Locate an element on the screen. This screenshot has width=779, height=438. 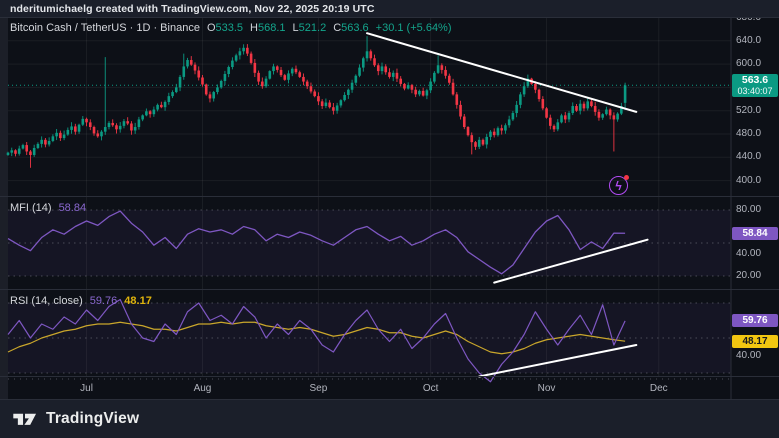
high-value: 568.1 is located at coordinates (272, 28).